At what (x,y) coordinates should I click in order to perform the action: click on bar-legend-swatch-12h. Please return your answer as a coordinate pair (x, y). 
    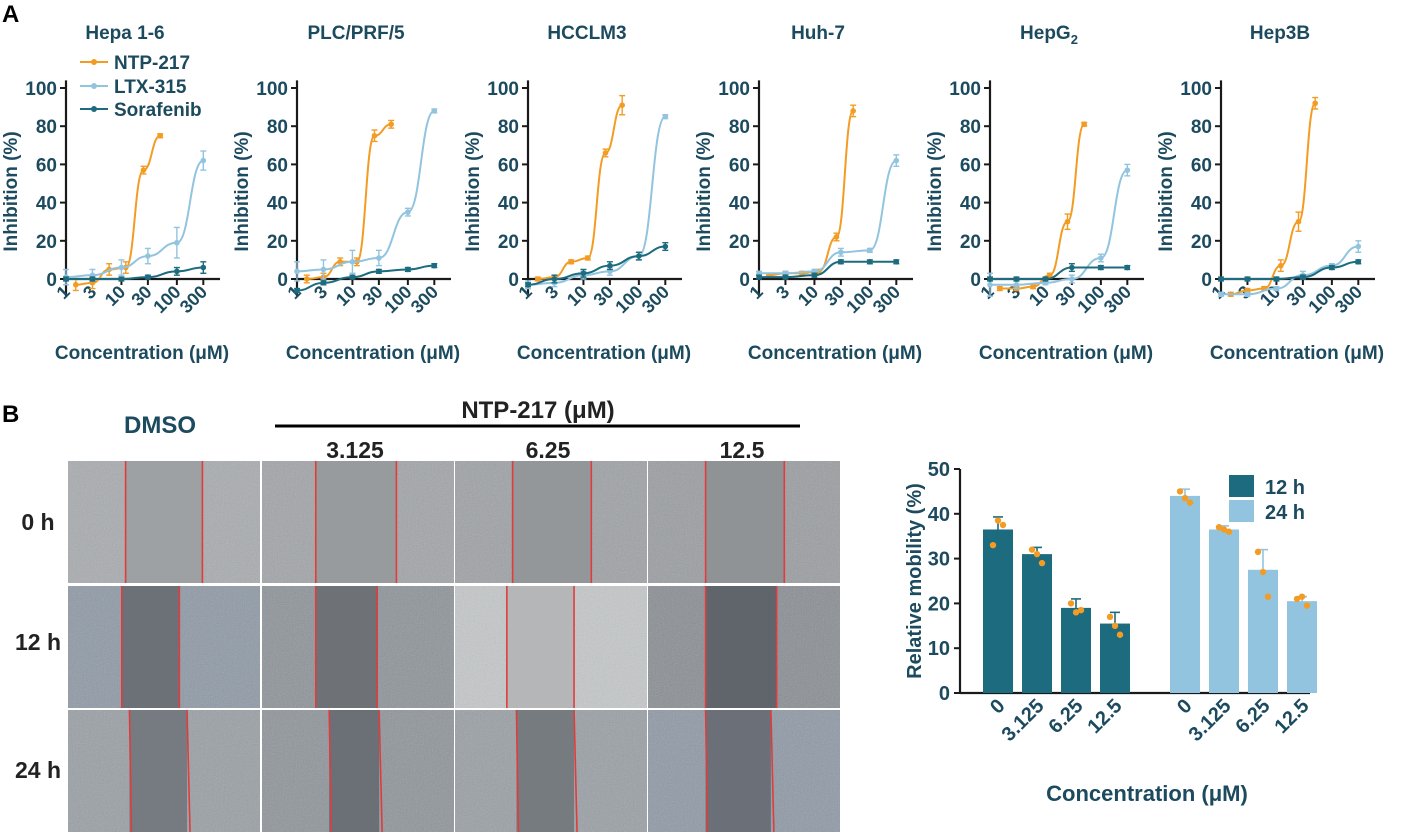
    Looking at the image, I should click on (1241, 486).